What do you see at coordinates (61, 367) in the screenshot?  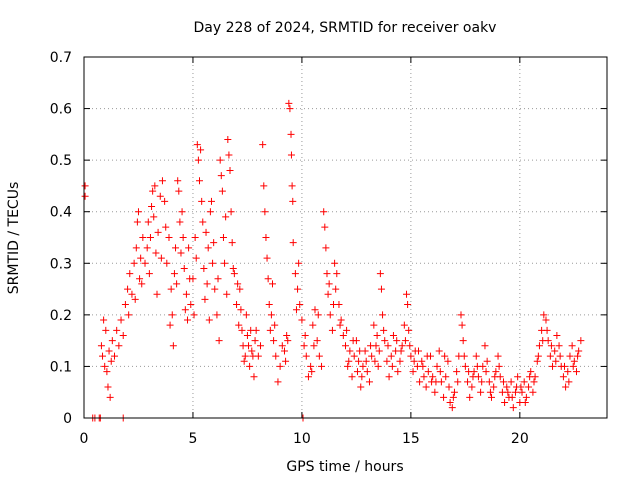 I see `y-tick-label: 0.1` at bounding box center [61, 367].